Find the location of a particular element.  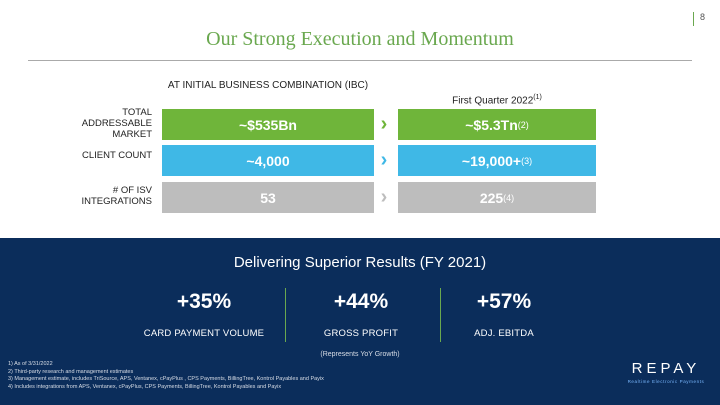

isv-q1-bar: 225 (4) is located at coordinates (497, 197).